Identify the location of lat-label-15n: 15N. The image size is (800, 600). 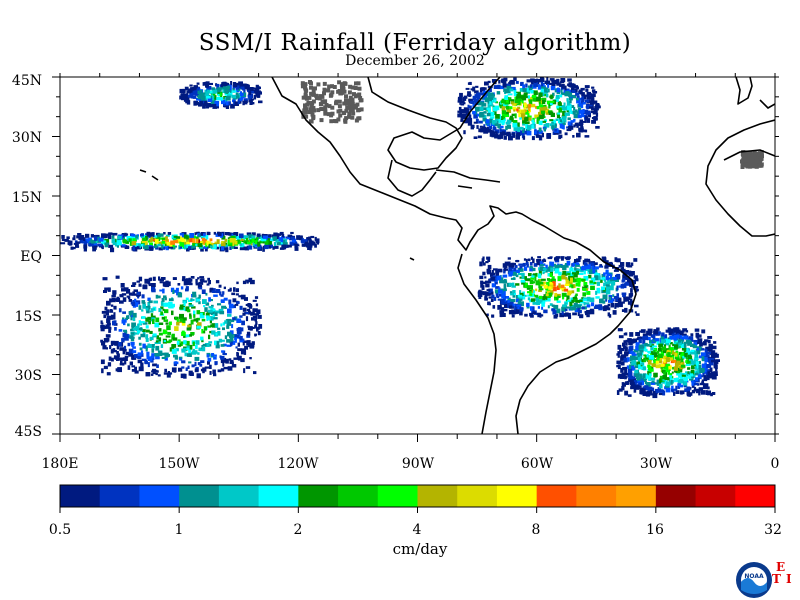
(26, 198).